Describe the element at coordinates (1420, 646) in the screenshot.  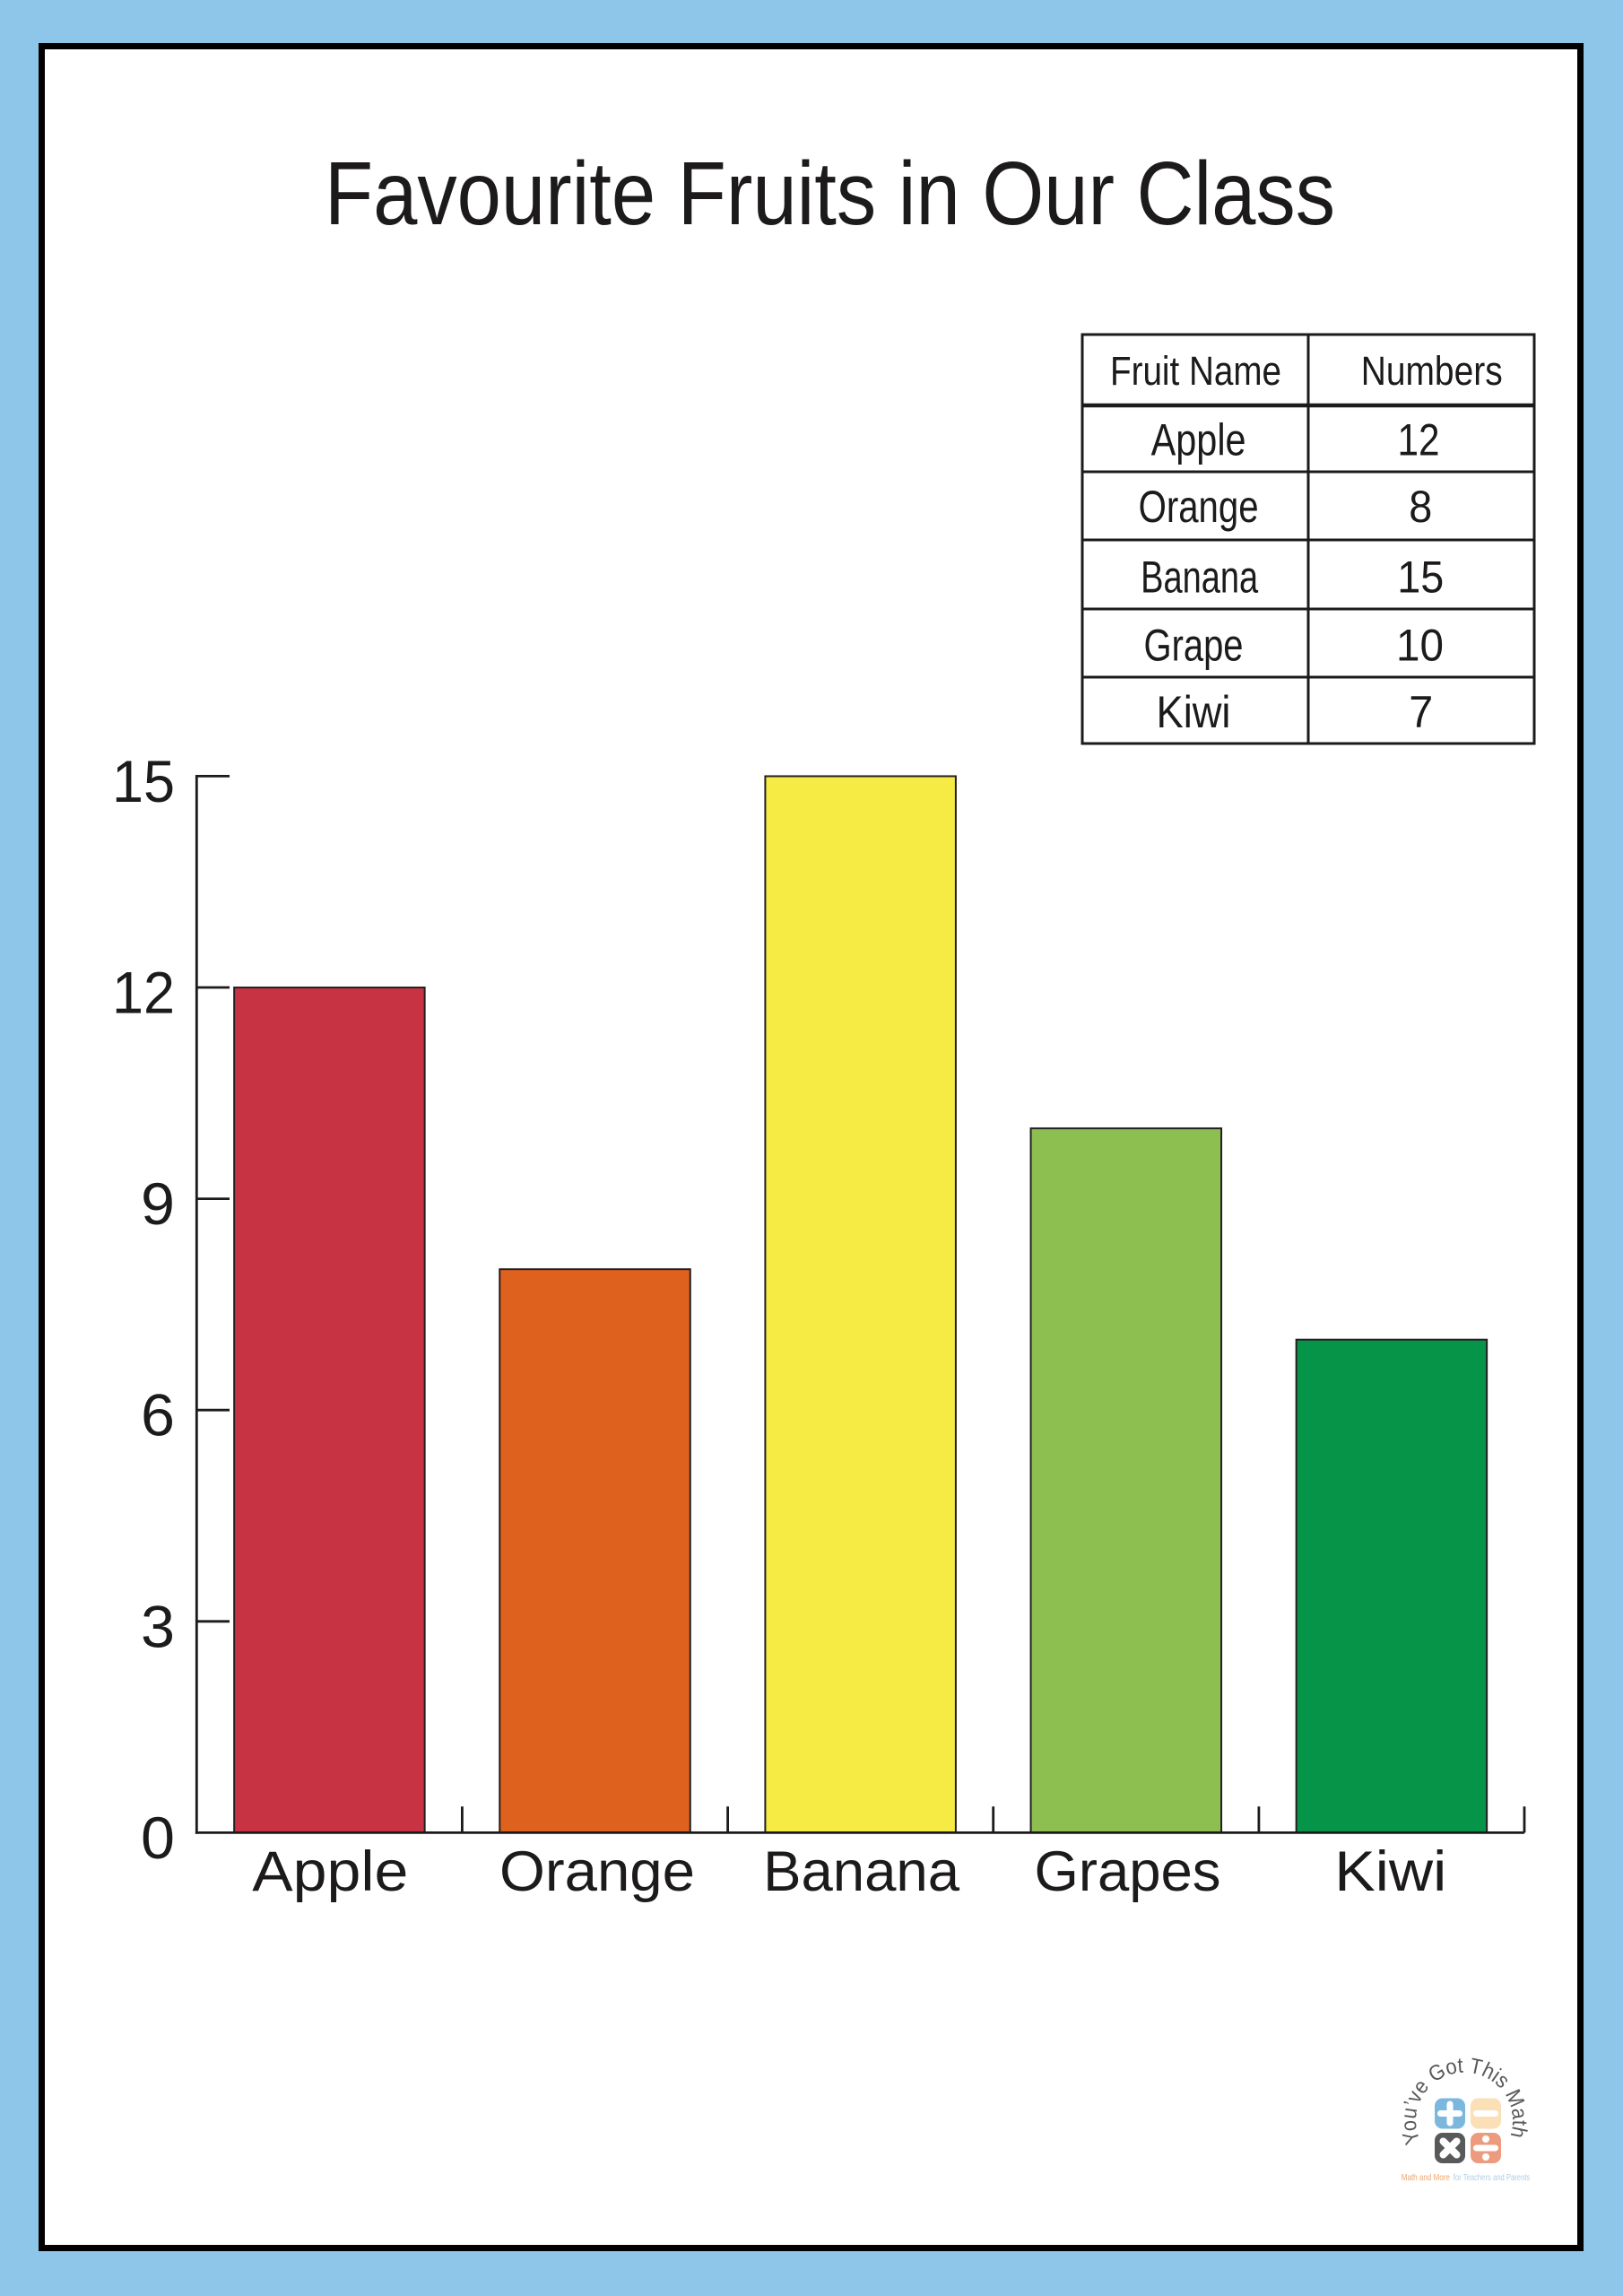
I see `svg-text: 10` at that location.